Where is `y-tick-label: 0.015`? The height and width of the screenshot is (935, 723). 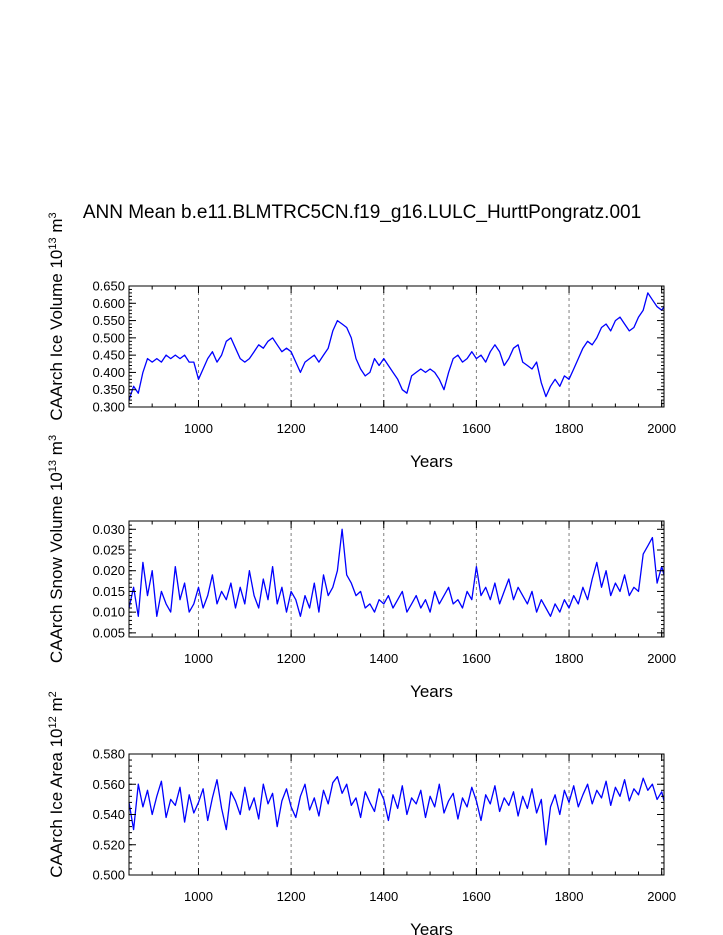 y-tick-label: 0.015 is located at coordinates (108, 591).